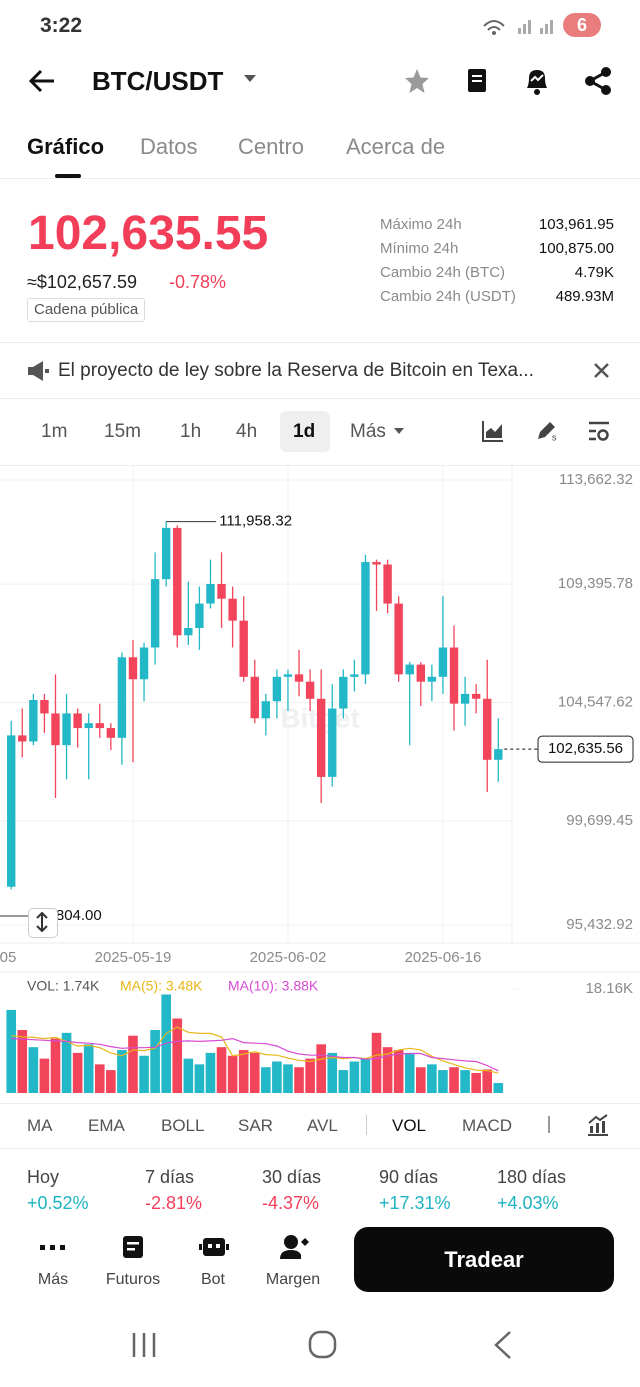  What do you see at coordinates (396, 146) in the screenshot?
I see `tab: Acerca de` at bounding box center [396, 146].